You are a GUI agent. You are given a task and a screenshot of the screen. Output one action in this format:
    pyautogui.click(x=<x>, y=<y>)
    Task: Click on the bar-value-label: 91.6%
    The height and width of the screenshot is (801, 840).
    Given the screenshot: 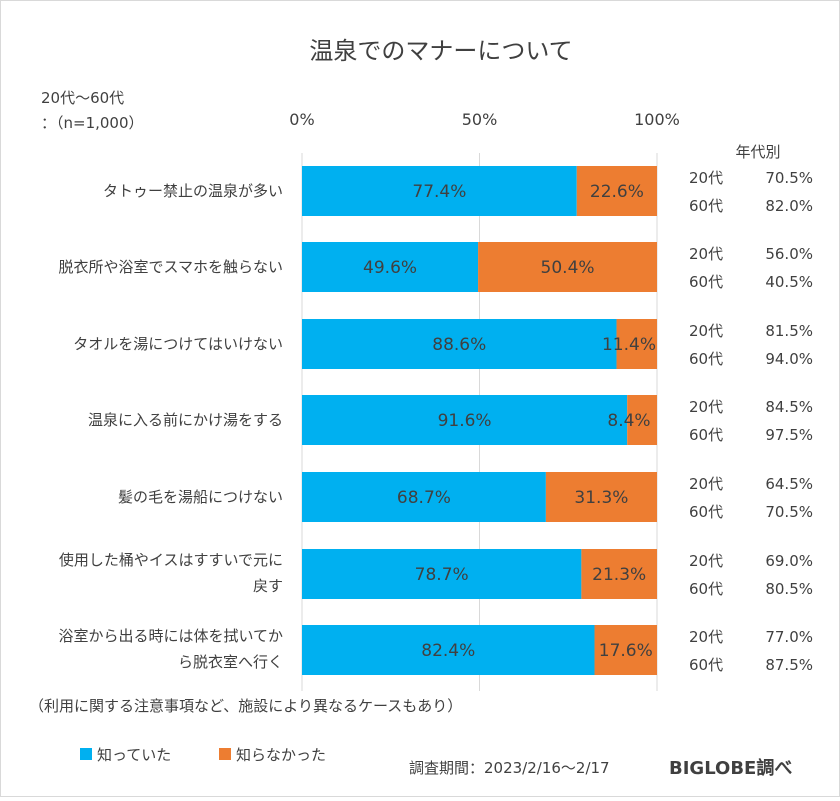 What is the action you would take?
    pyautogui.click(x=465, y=421)
    